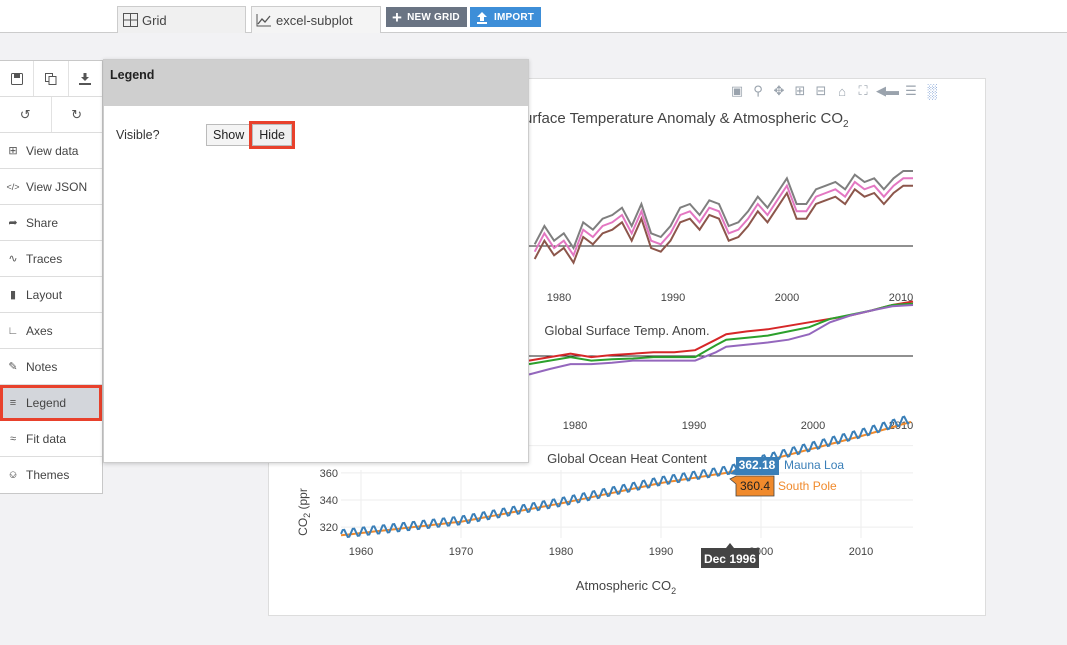  I want to click on new-grid-button: + NEW GRID, so click(426, 17).